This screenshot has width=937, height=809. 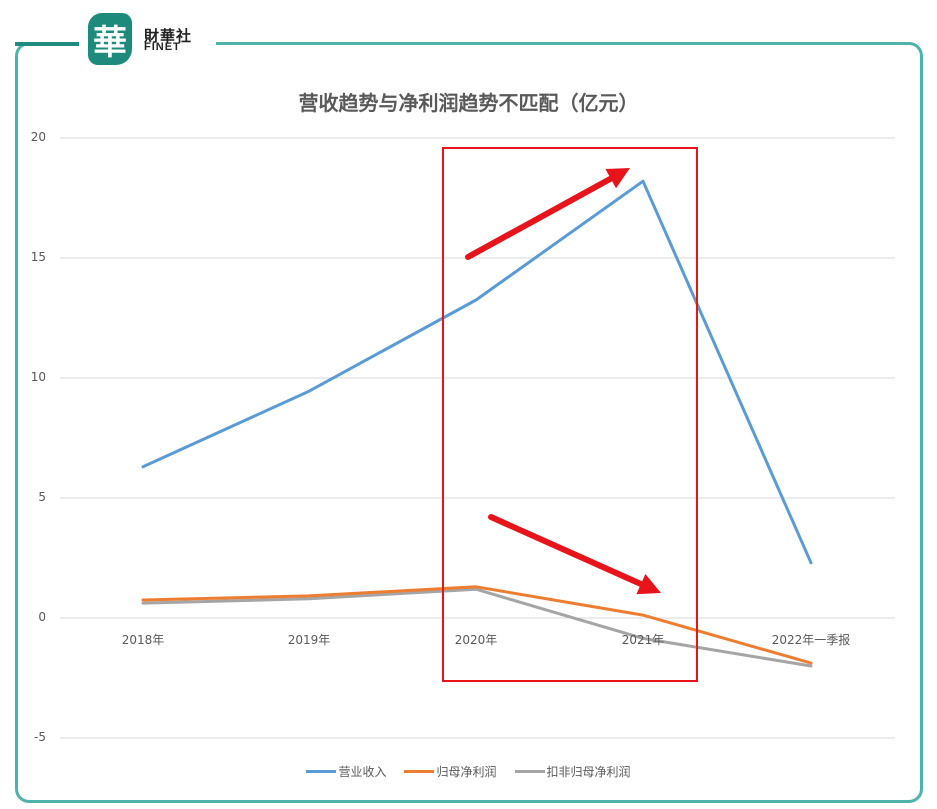 I want to click on y-tick-label: 20, so click(x=38, y=137).